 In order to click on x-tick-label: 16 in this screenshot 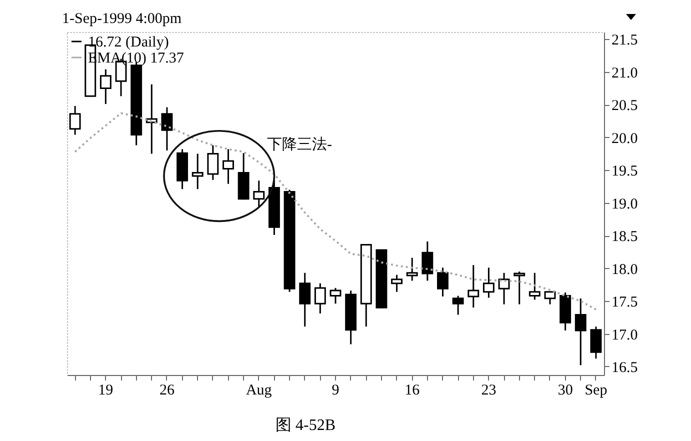, I will do `click(412, 390)`.